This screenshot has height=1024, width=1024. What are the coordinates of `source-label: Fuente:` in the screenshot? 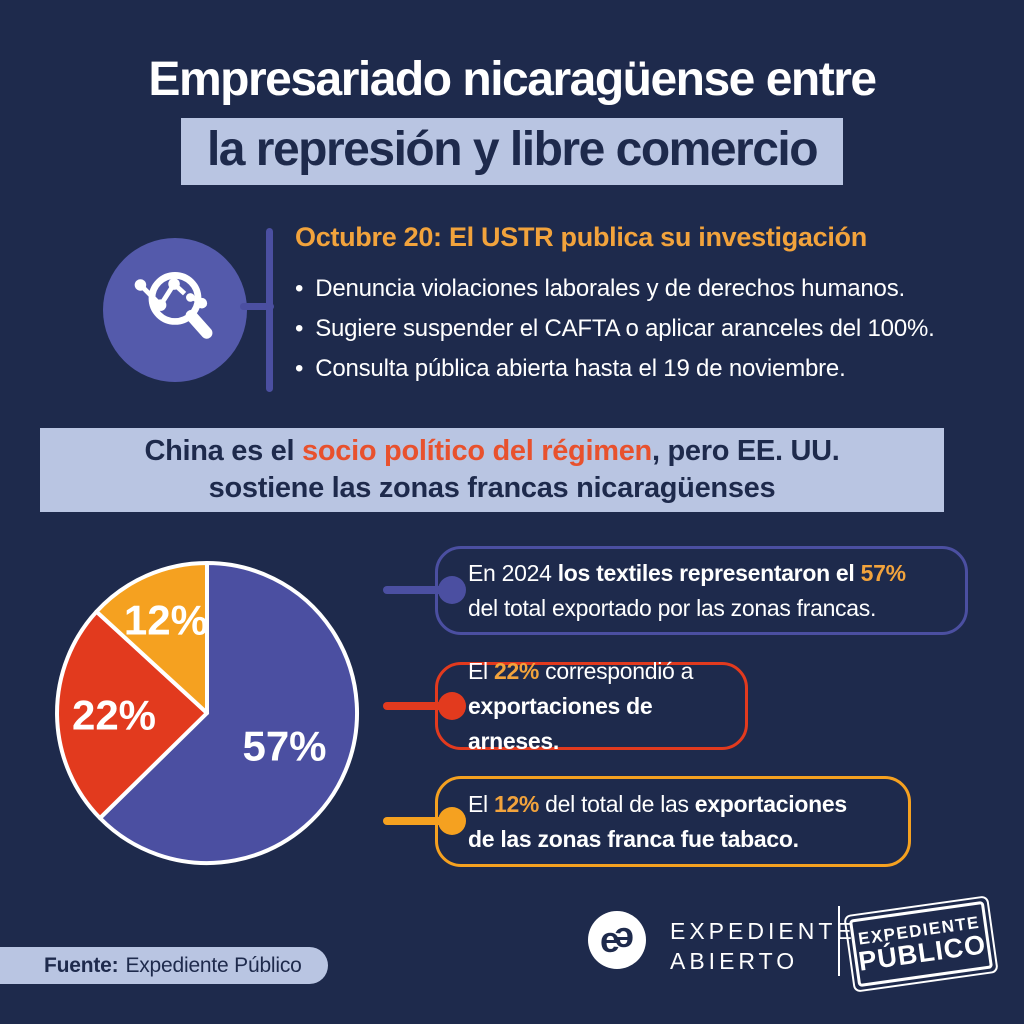 It's located at (81, 965).